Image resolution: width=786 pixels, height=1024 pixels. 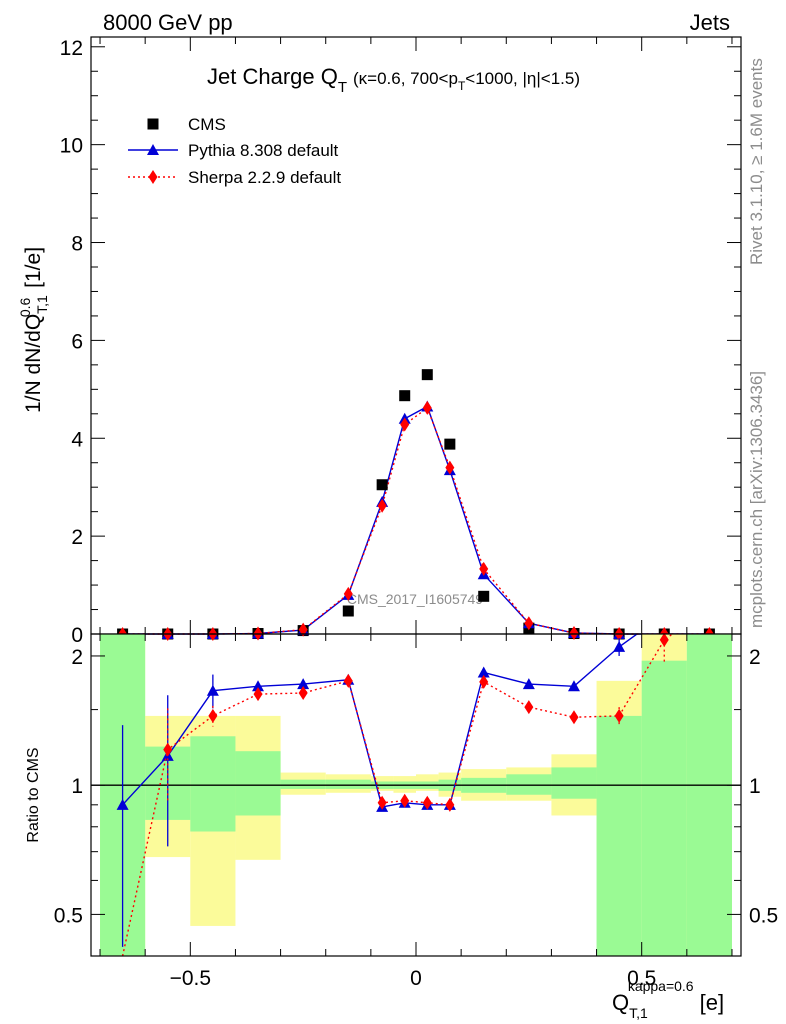 I want to click on ratio-y-tick-label-right: 1, so click(x=755, y=786).